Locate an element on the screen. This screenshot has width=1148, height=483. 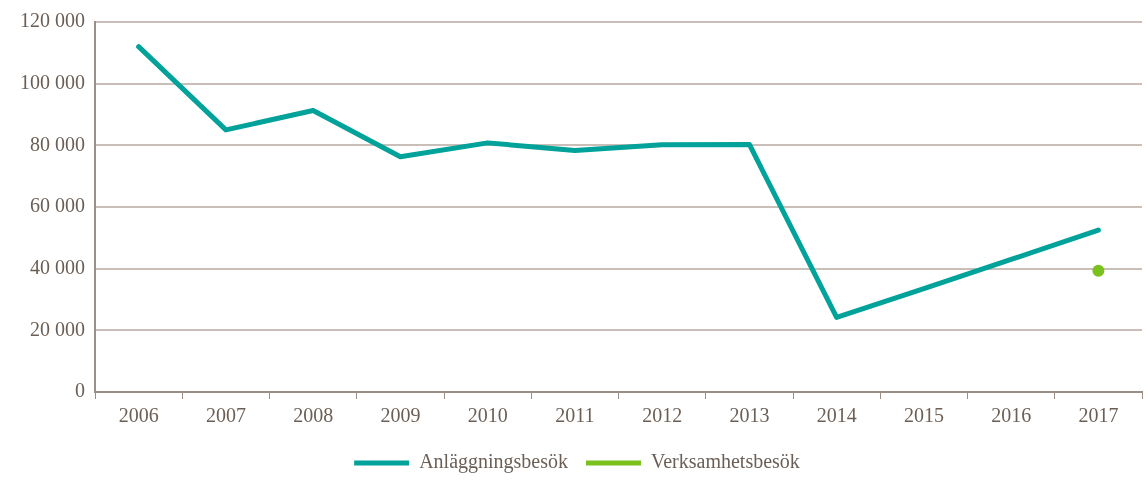
x-tick-label: 2015 is located at coordinates (923, 415).